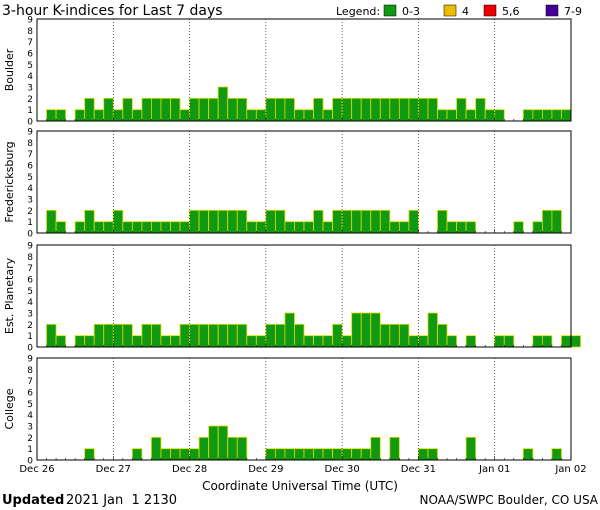 The image size is (600, 510). I want to click on panel-2-ytick: 5, so click(30, 178).